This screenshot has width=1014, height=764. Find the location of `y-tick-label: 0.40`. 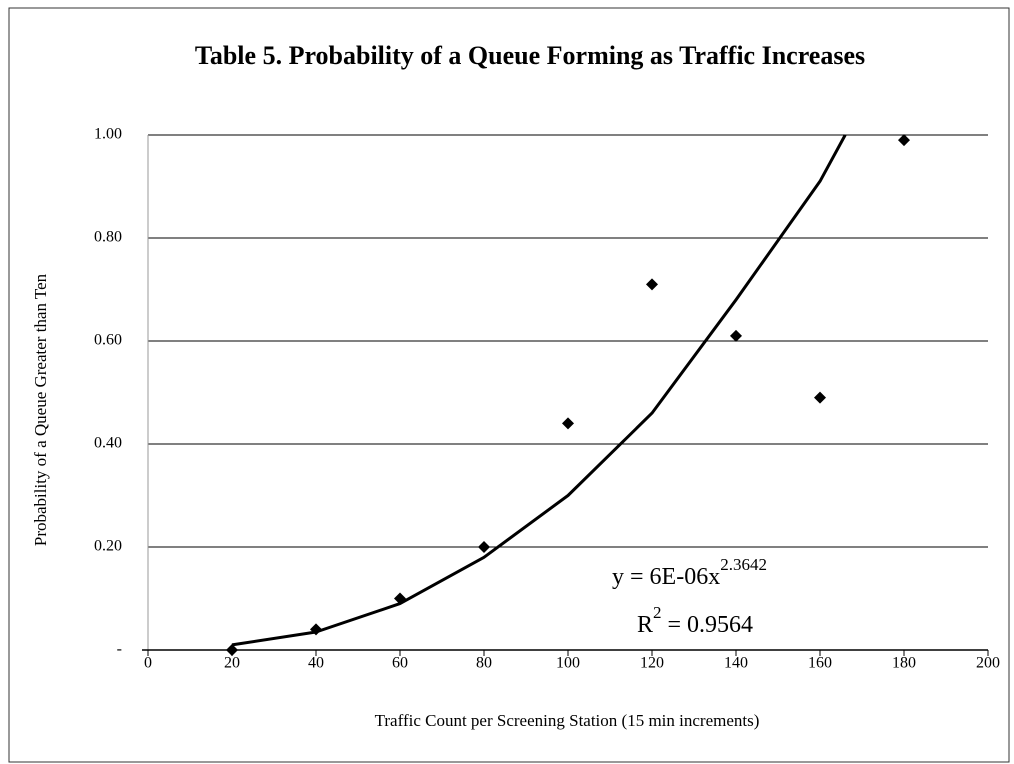

y-tick-label: 0.40 is located at coordinates (108, 443).